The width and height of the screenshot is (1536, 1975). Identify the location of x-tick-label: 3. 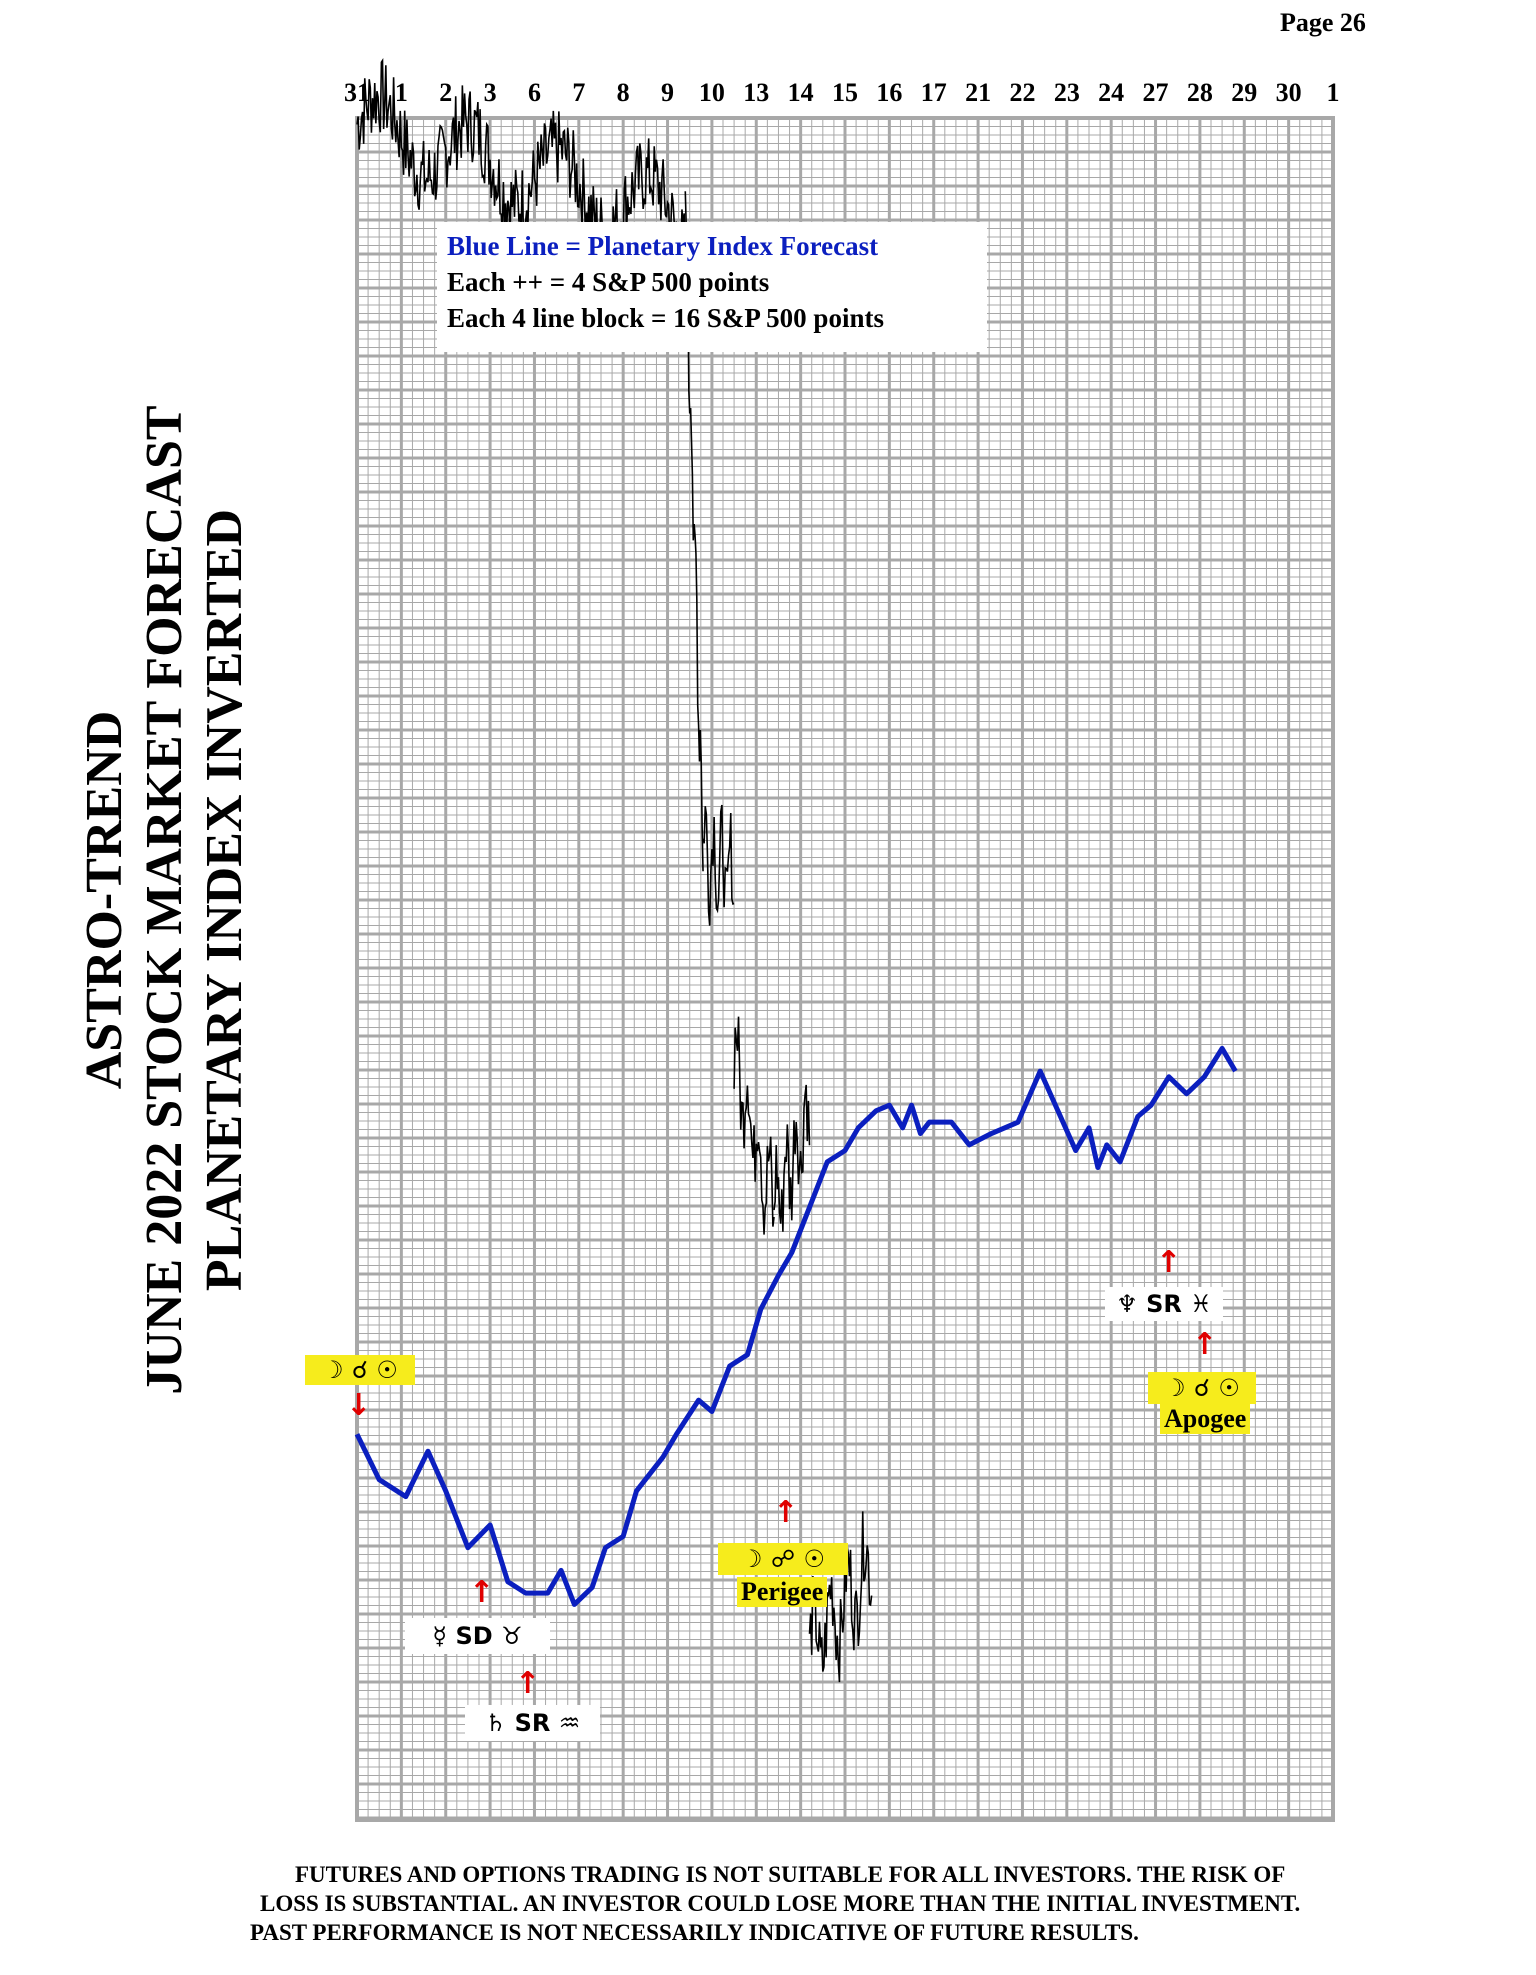
(490, 92).